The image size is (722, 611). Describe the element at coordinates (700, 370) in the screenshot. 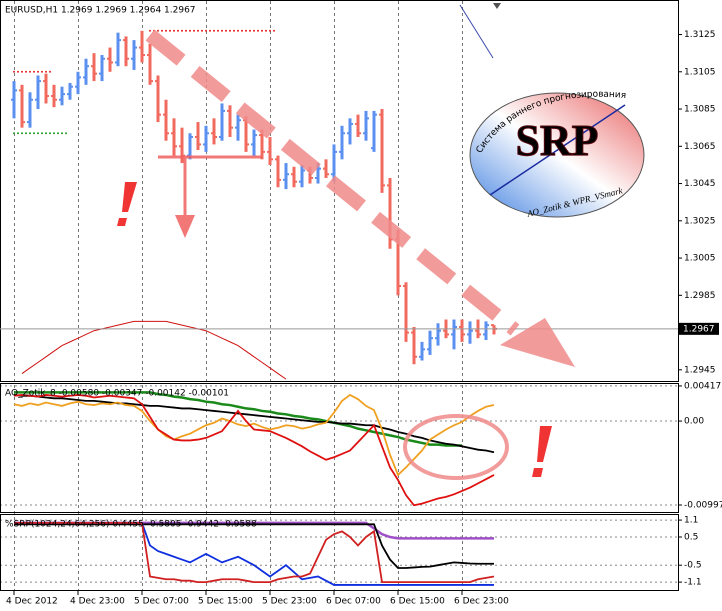

I see `y-tick-label: 1.2945` at that location.